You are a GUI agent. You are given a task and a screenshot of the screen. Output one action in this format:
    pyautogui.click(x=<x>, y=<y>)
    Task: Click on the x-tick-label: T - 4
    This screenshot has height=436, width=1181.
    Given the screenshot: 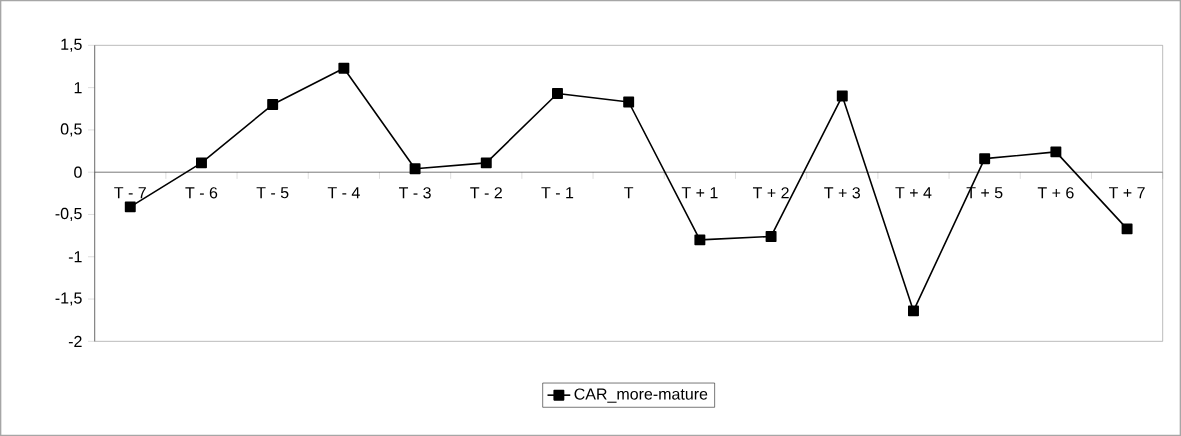 What is the action you would take?
    pyautogui.click(x=343, y=193)
    